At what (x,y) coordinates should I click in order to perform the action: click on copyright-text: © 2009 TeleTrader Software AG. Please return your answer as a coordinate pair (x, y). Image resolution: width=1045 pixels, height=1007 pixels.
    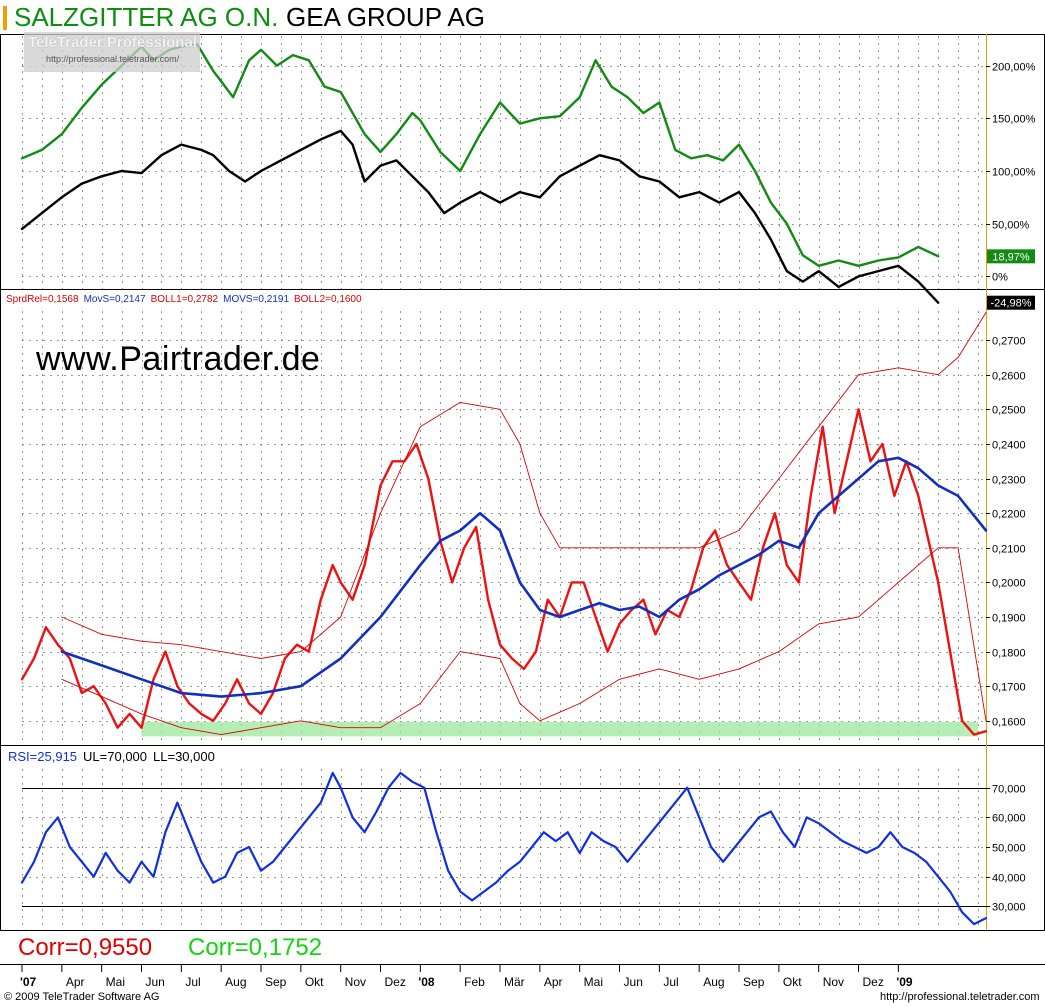
    Looking at the image, I should click on (82, 997).